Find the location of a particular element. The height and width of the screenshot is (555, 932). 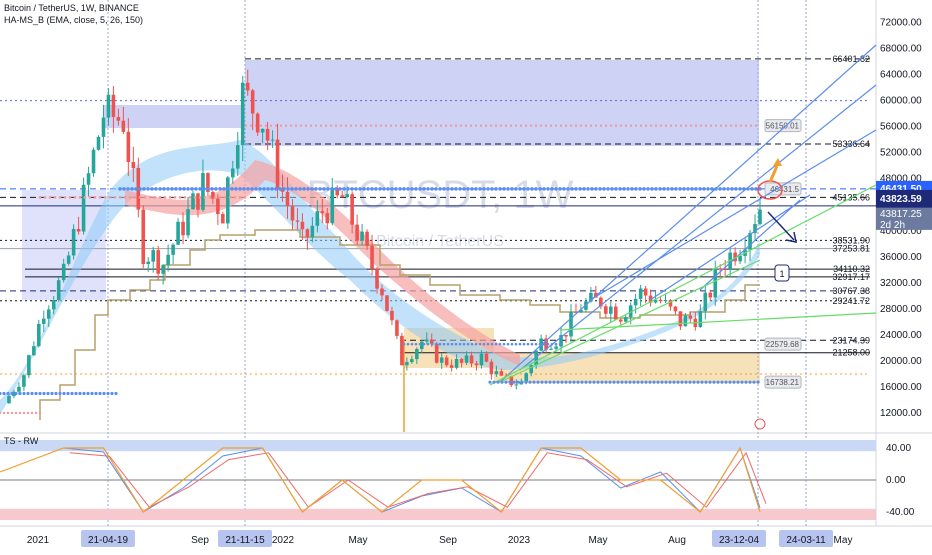

time-tick-label: May is located at coordinates (843, 540).